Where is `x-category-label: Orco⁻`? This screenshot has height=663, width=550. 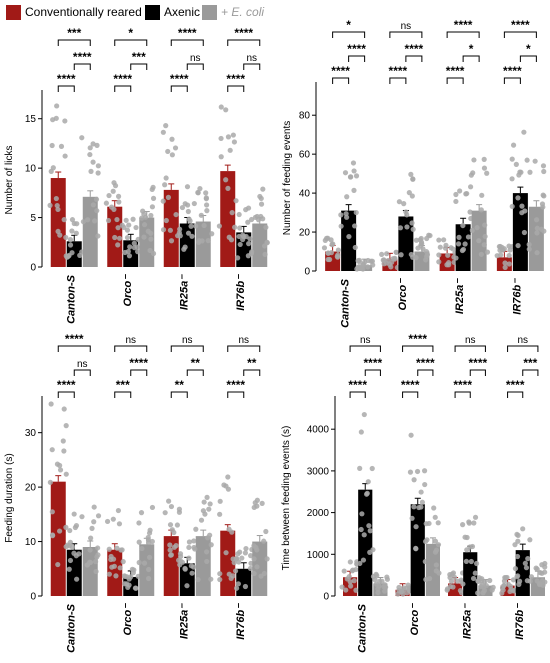
x-category-label: Orco⁻ is located at coordinates (415, 619).